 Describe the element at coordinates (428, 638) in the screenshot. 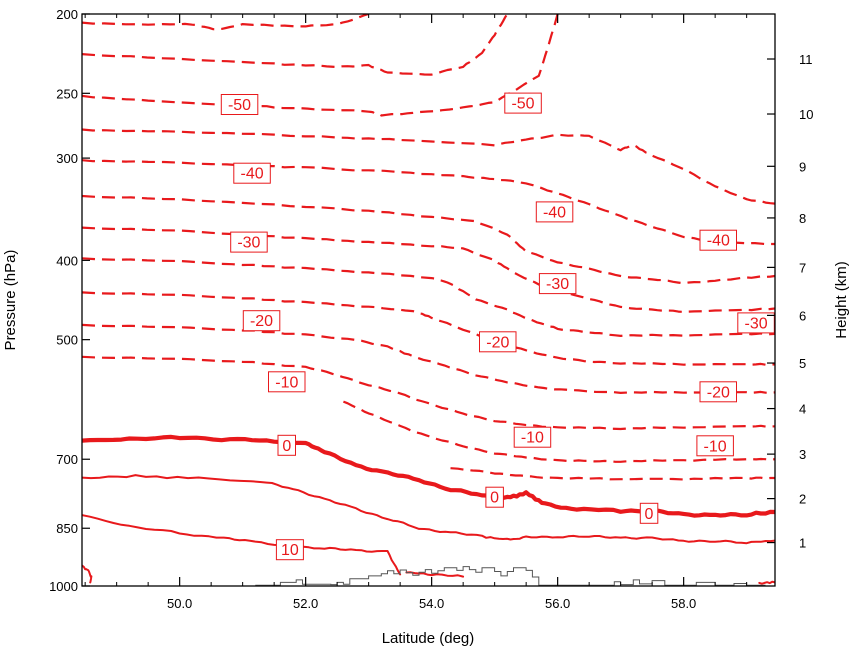

I see `x-axis-title: Latitude (deg)` at that location.